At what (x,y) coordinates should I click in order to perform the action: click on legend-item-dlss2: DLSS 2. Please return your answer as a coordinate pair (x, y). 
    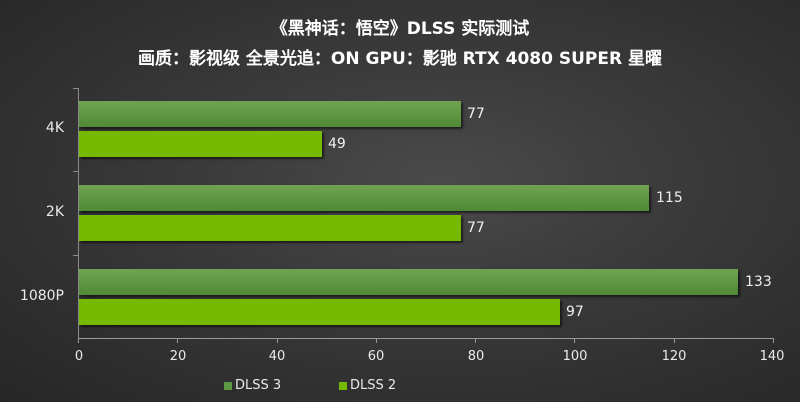
    Looking at the image, I should click on (367, 385).